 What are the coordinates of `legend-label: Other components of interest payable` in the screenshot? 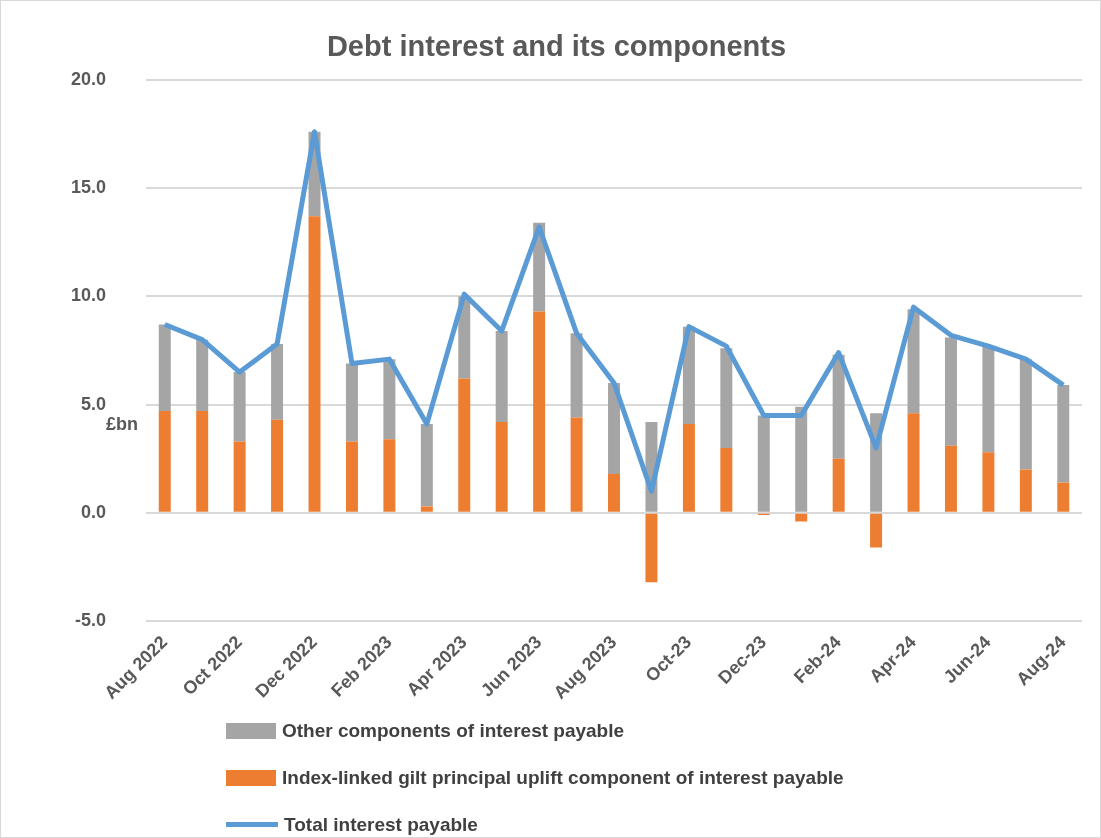 It's located at (453, 730).